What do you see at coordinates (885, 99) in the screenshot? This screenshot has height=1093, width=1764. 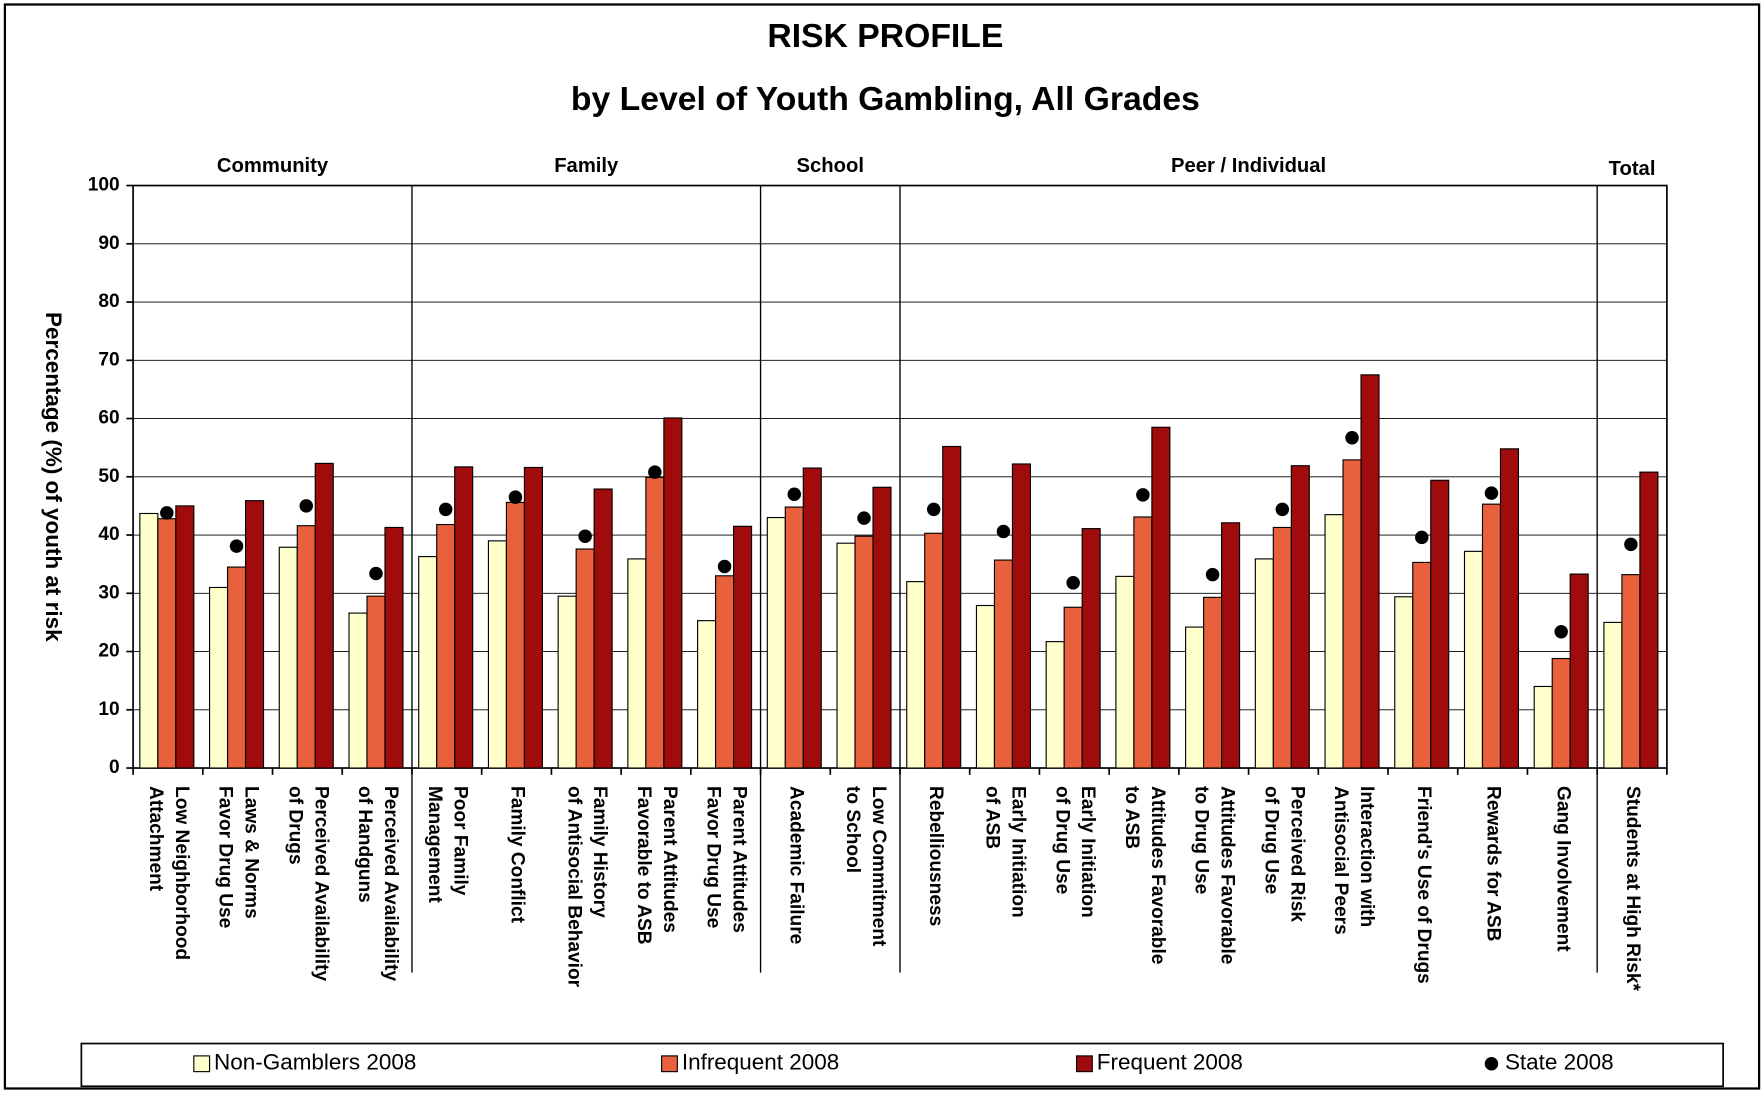 I see `chart-subtitle: by Level of Youth Gambling, All Grades` at bounding box center [885, 99].